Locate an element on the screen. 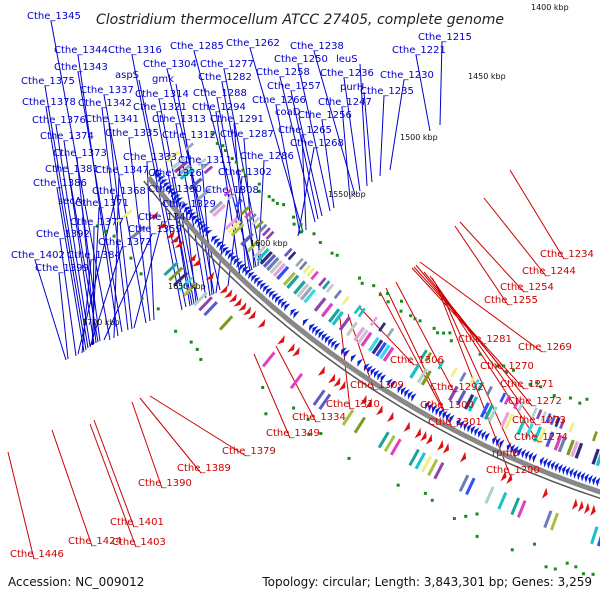 This screenshot has width=600, height=600. gene-label: Cthe_1446 is located at coordinates (37, 554).